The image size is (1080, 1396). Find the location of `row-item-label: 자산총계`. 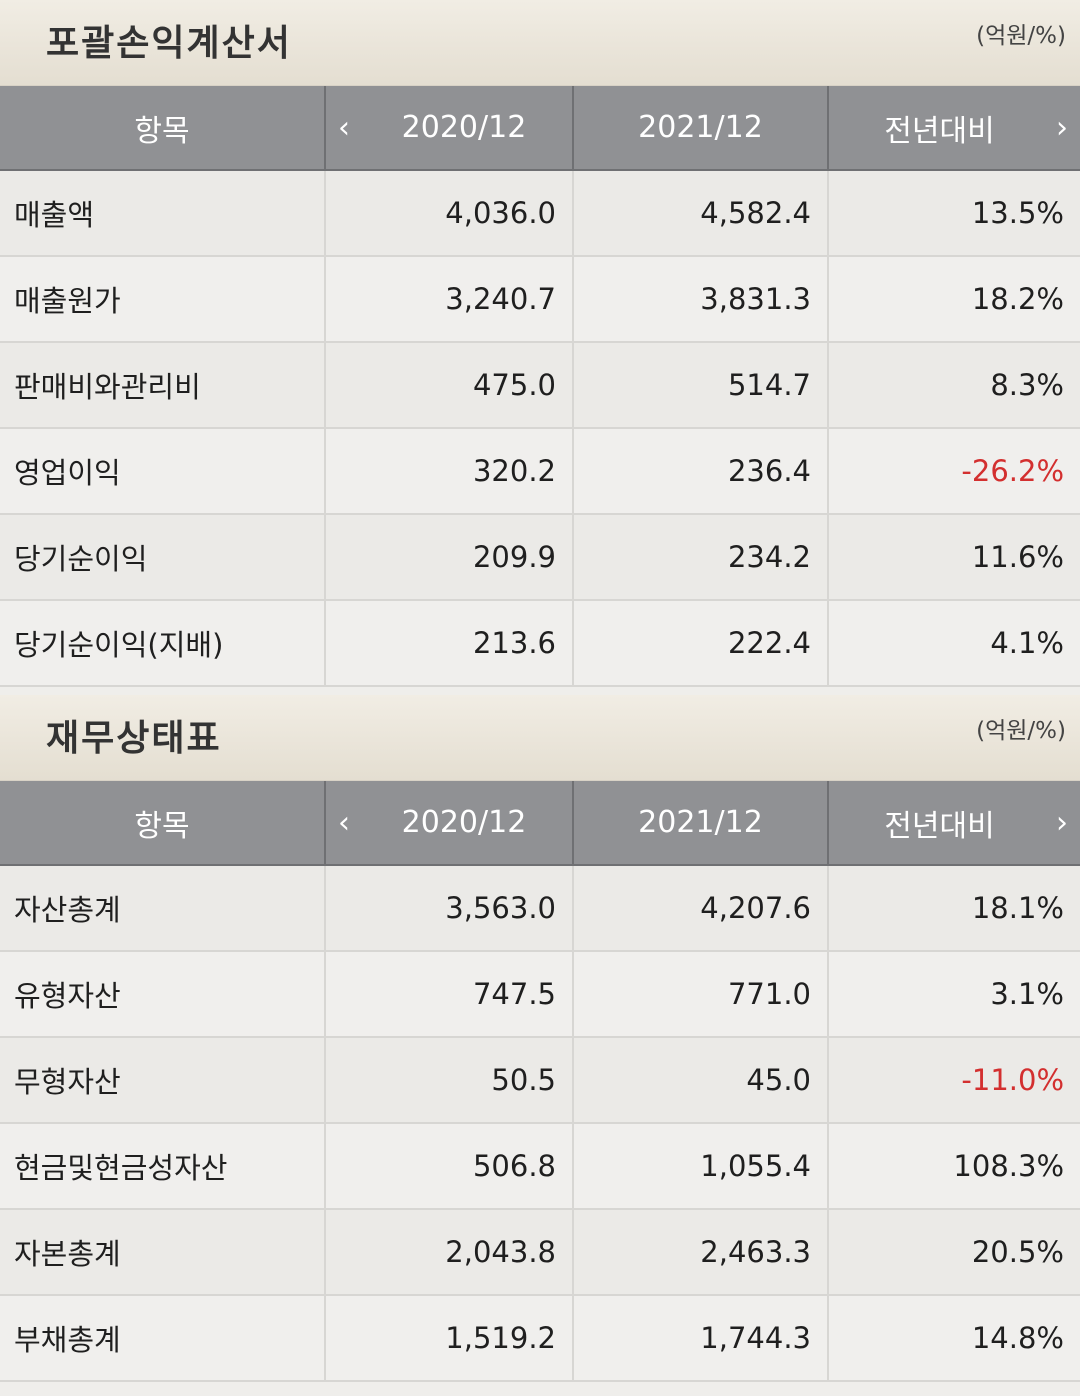

row-item-label: 자산총계 is located at coordinates (162, 908).